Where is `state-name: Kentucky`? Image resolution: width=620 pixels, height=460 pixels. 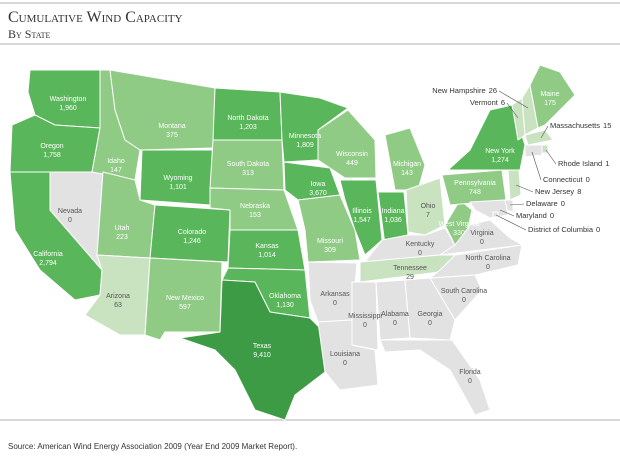 state-name: Kentucky is located at coordinates (420, 244).